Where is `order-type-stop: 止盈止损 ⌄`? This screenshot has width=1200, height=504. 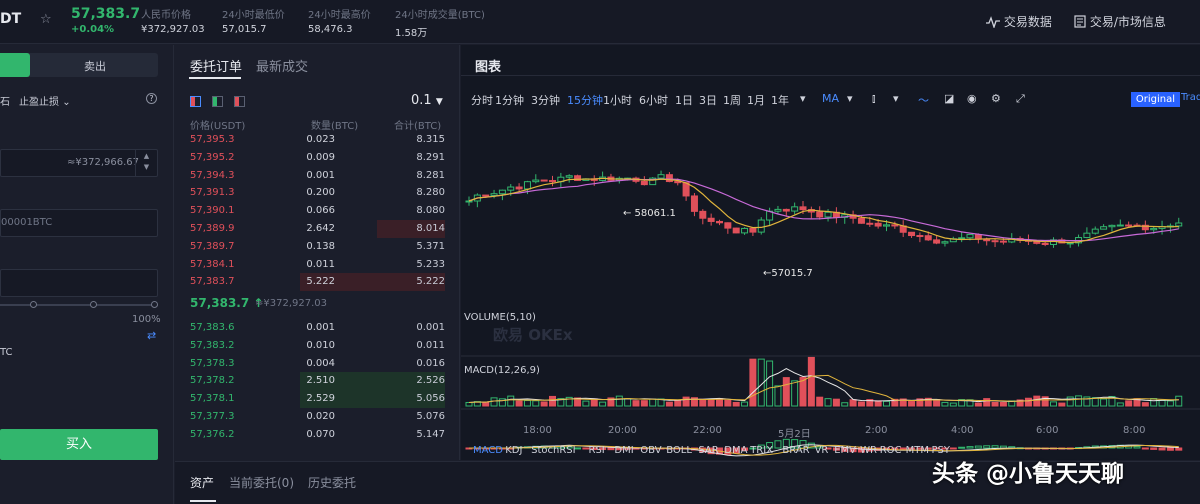
order-type-stop: 止盈止损 ⌄ is located at coordinates (45, 100).